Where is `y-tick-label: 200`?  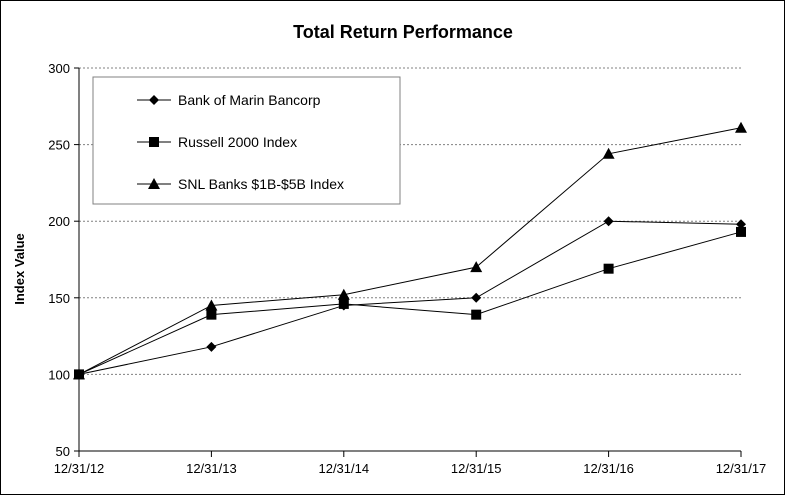
y-tick-label: 200 is located at coordinates (59, 221).